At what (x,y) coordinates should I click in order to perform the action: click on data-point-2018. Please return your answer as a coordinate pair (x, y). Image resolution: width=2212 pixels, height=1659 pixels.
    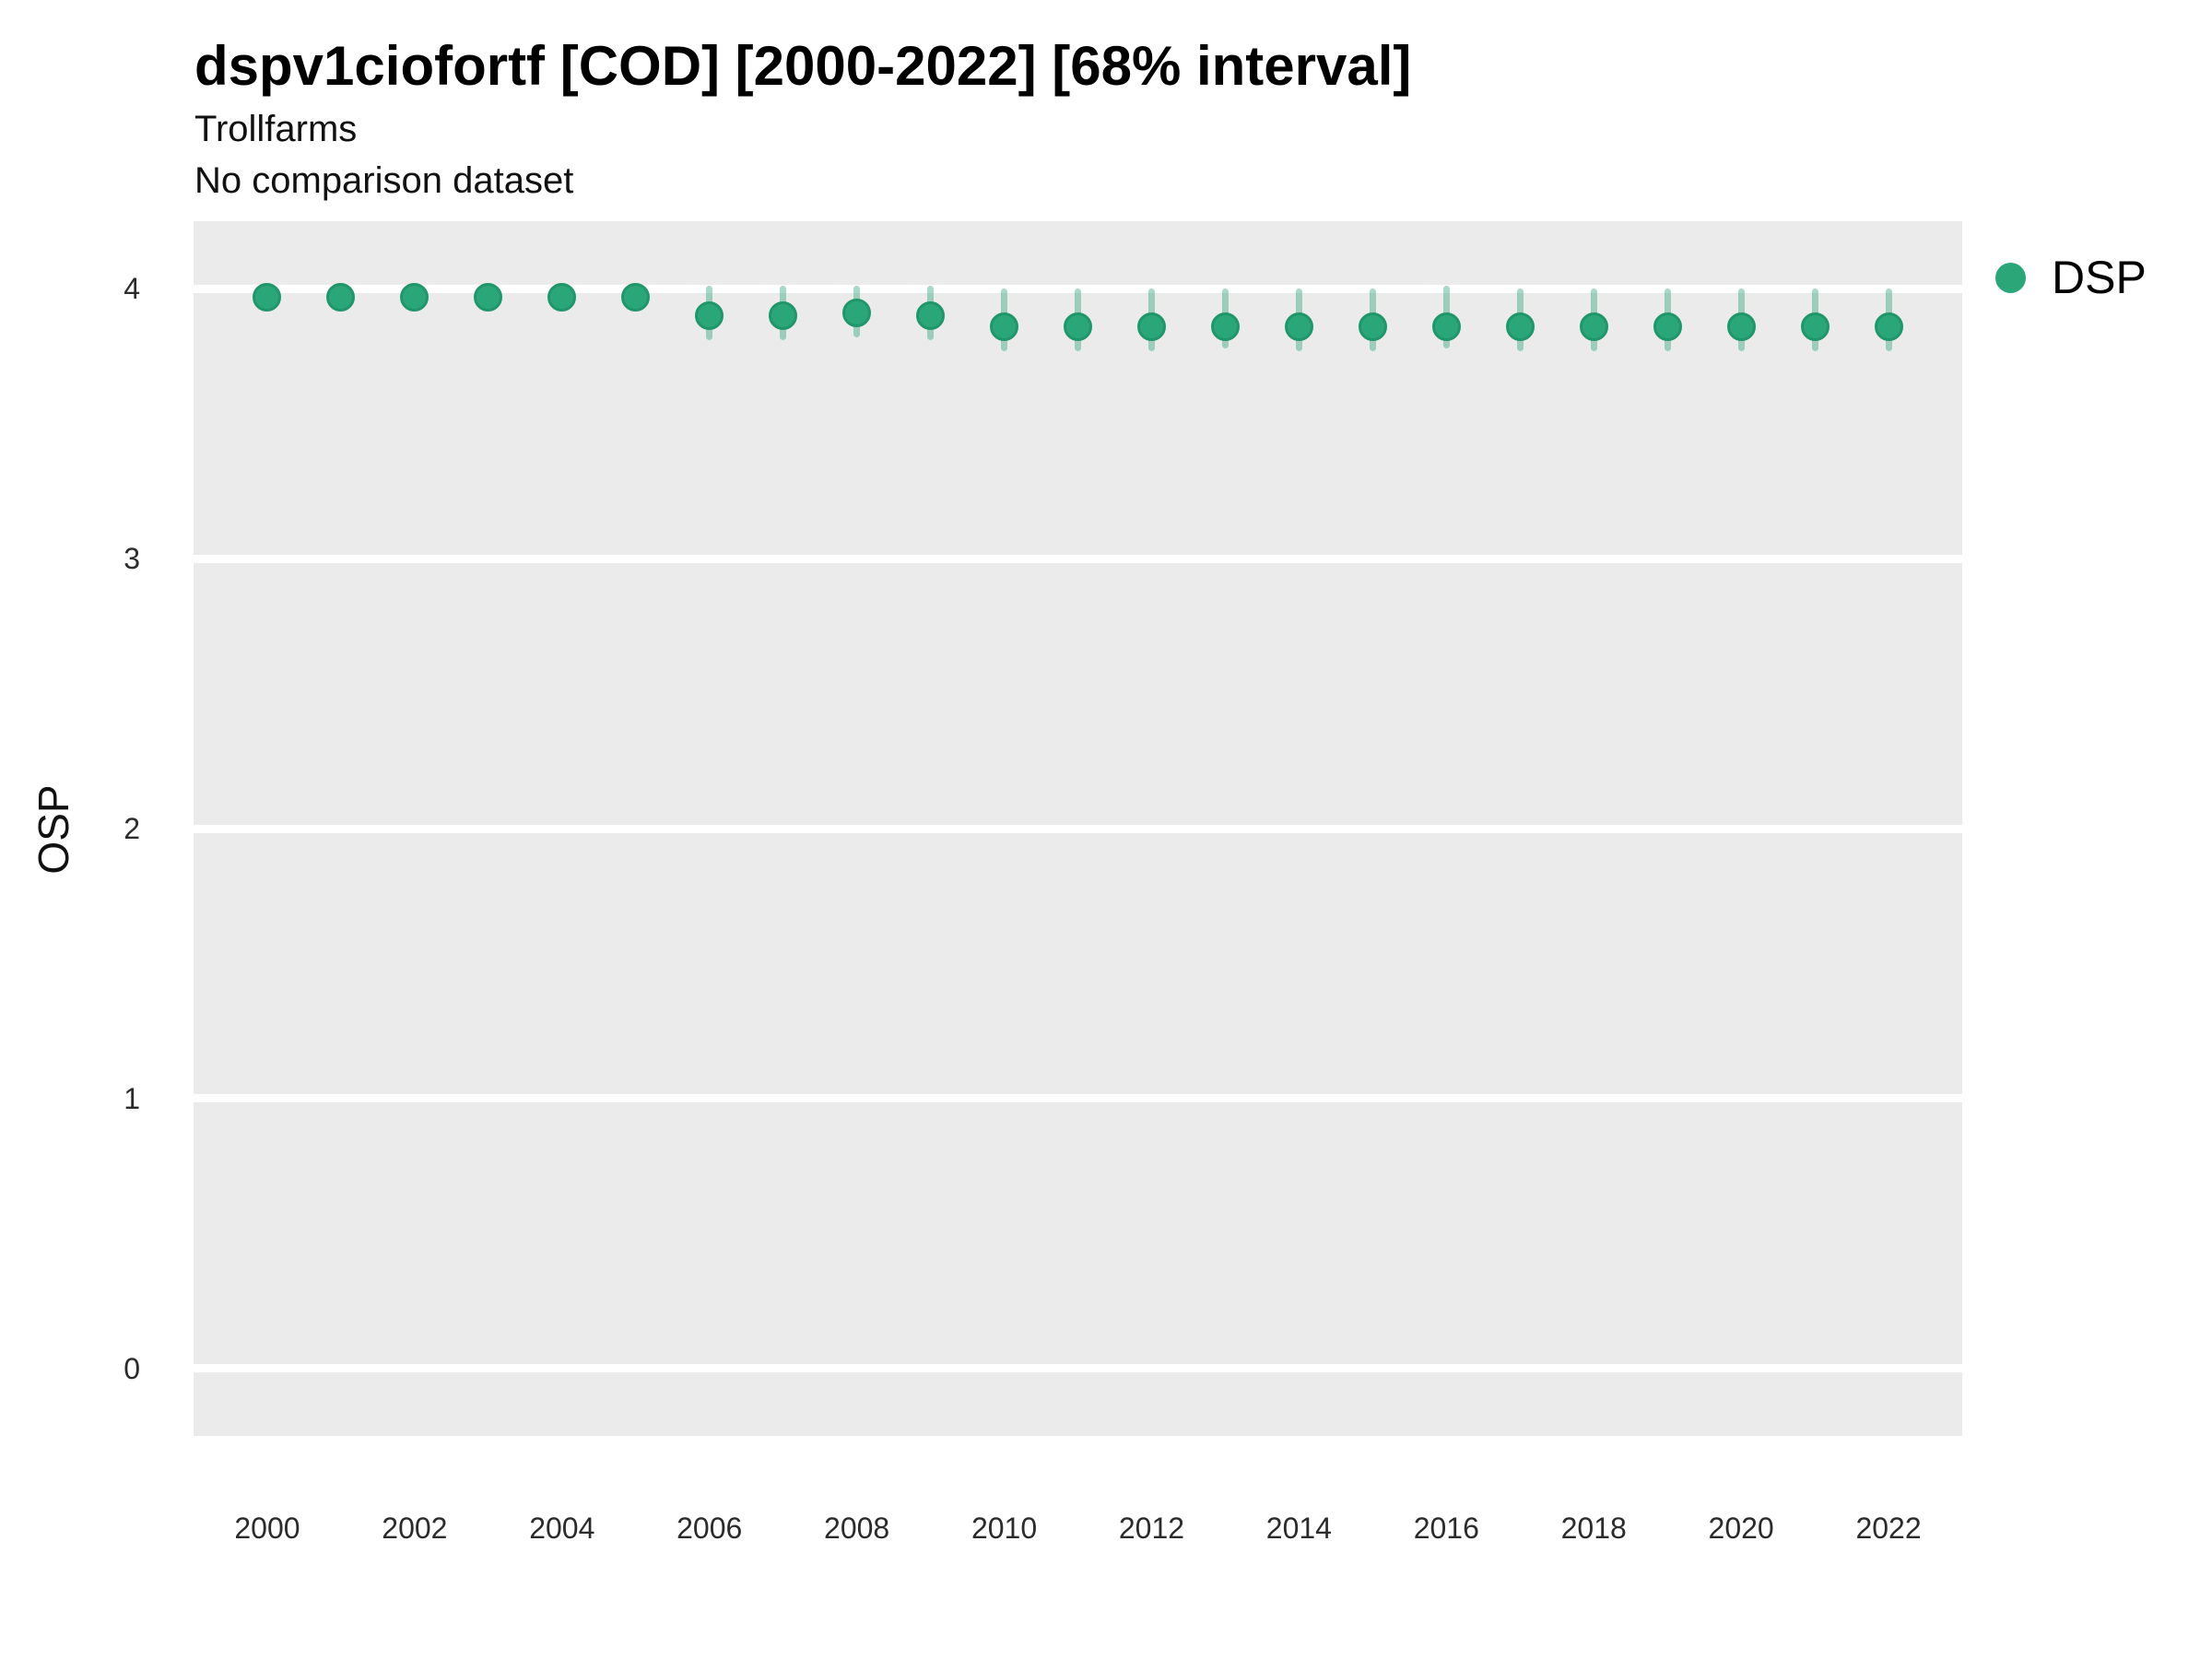
    Looking at the image, I should click on (1593, 326).